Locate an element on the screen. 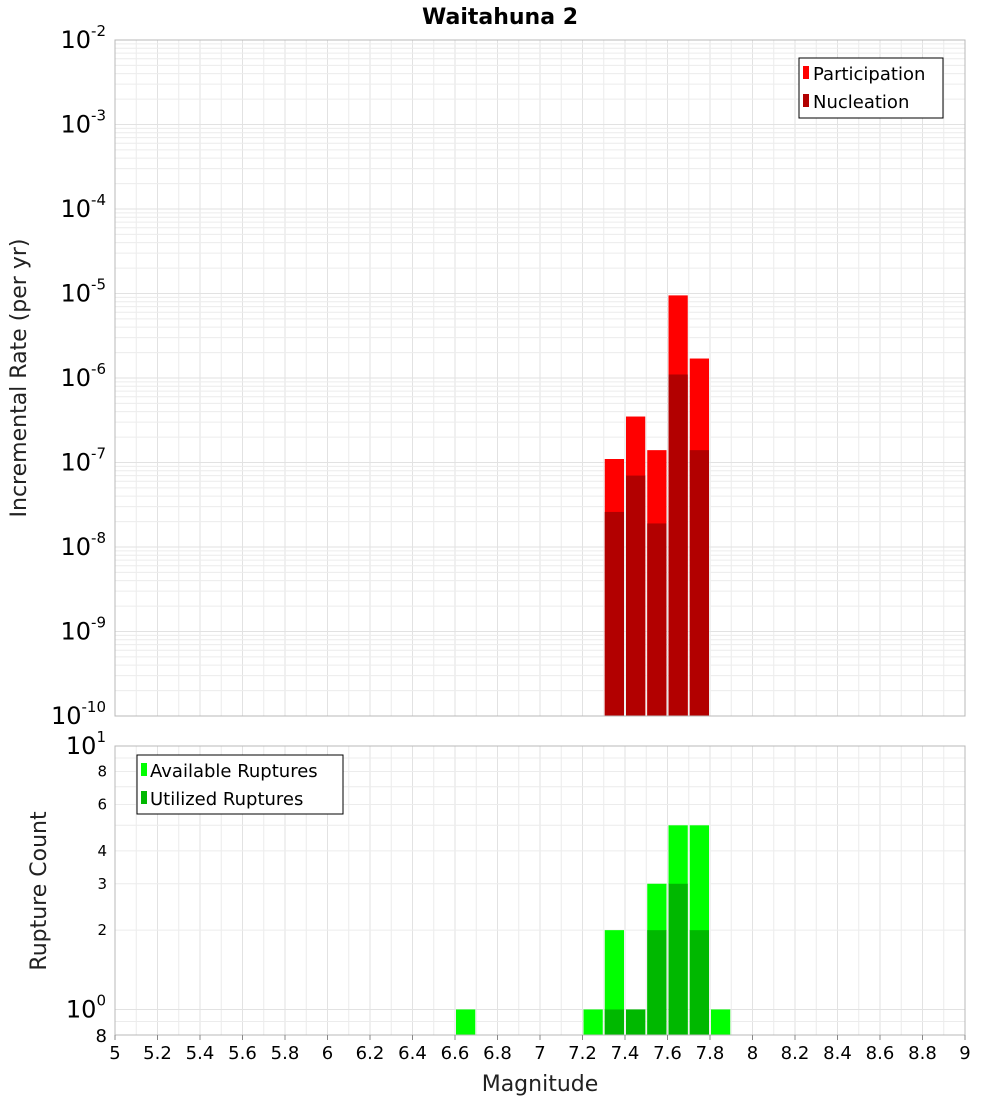  count-y-minor-tick: 4 is located at coordinates (102, 851).